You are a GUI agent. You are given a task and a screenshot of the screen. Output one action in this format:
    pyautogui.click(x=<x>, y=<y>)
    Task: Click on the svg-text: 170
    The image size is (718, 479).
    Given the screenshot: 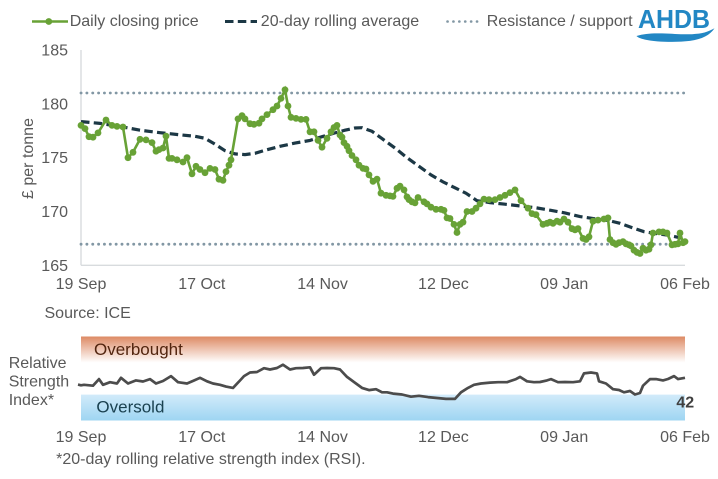 What is the action you would take?
    pyautogui.click(x=54, y=212)
    